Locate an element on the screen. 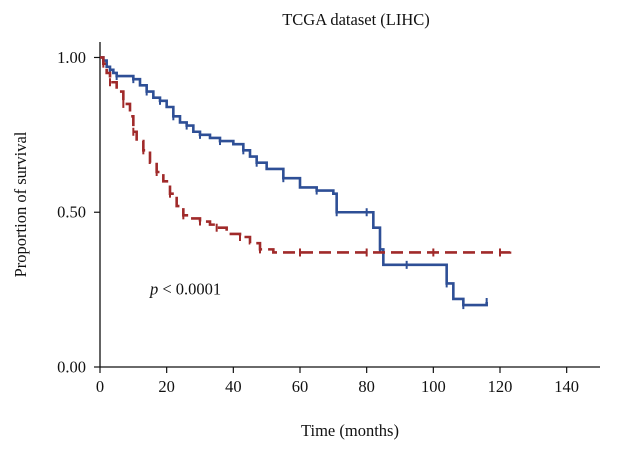  chart-title: TCGA dataset (LIHC) is located at coordinates (356, 19).